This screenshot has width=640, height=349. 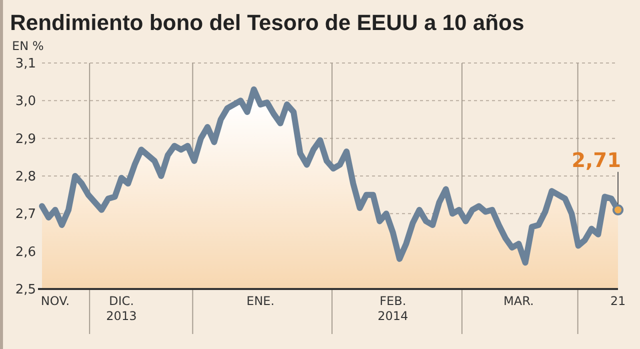 I want to click on x-tick-label: NOV., so click(x=55, y=301).